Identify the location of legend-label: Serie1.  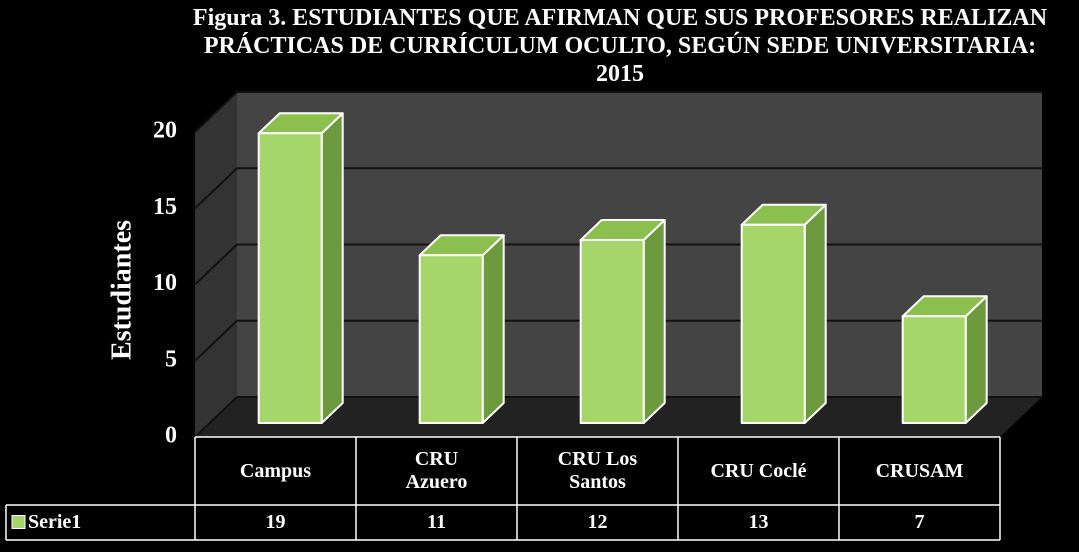
(55, 522).